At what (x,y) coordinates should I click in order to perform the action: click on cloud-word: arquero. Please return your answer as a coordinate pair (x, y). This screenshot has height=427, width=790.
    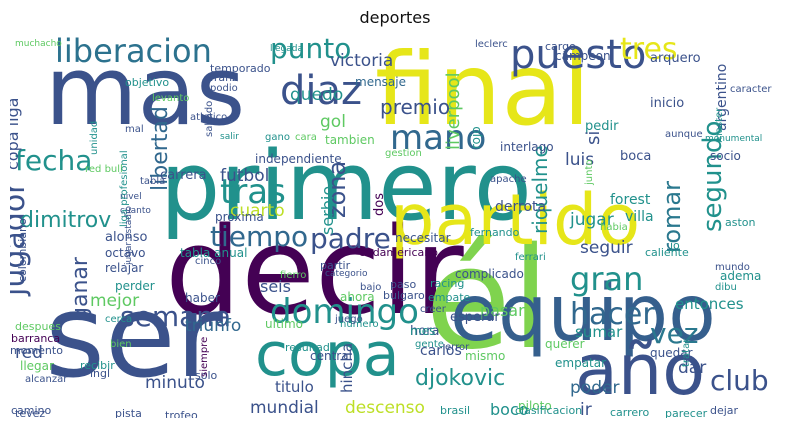
    Looking at the image, I should click on (675, 58).